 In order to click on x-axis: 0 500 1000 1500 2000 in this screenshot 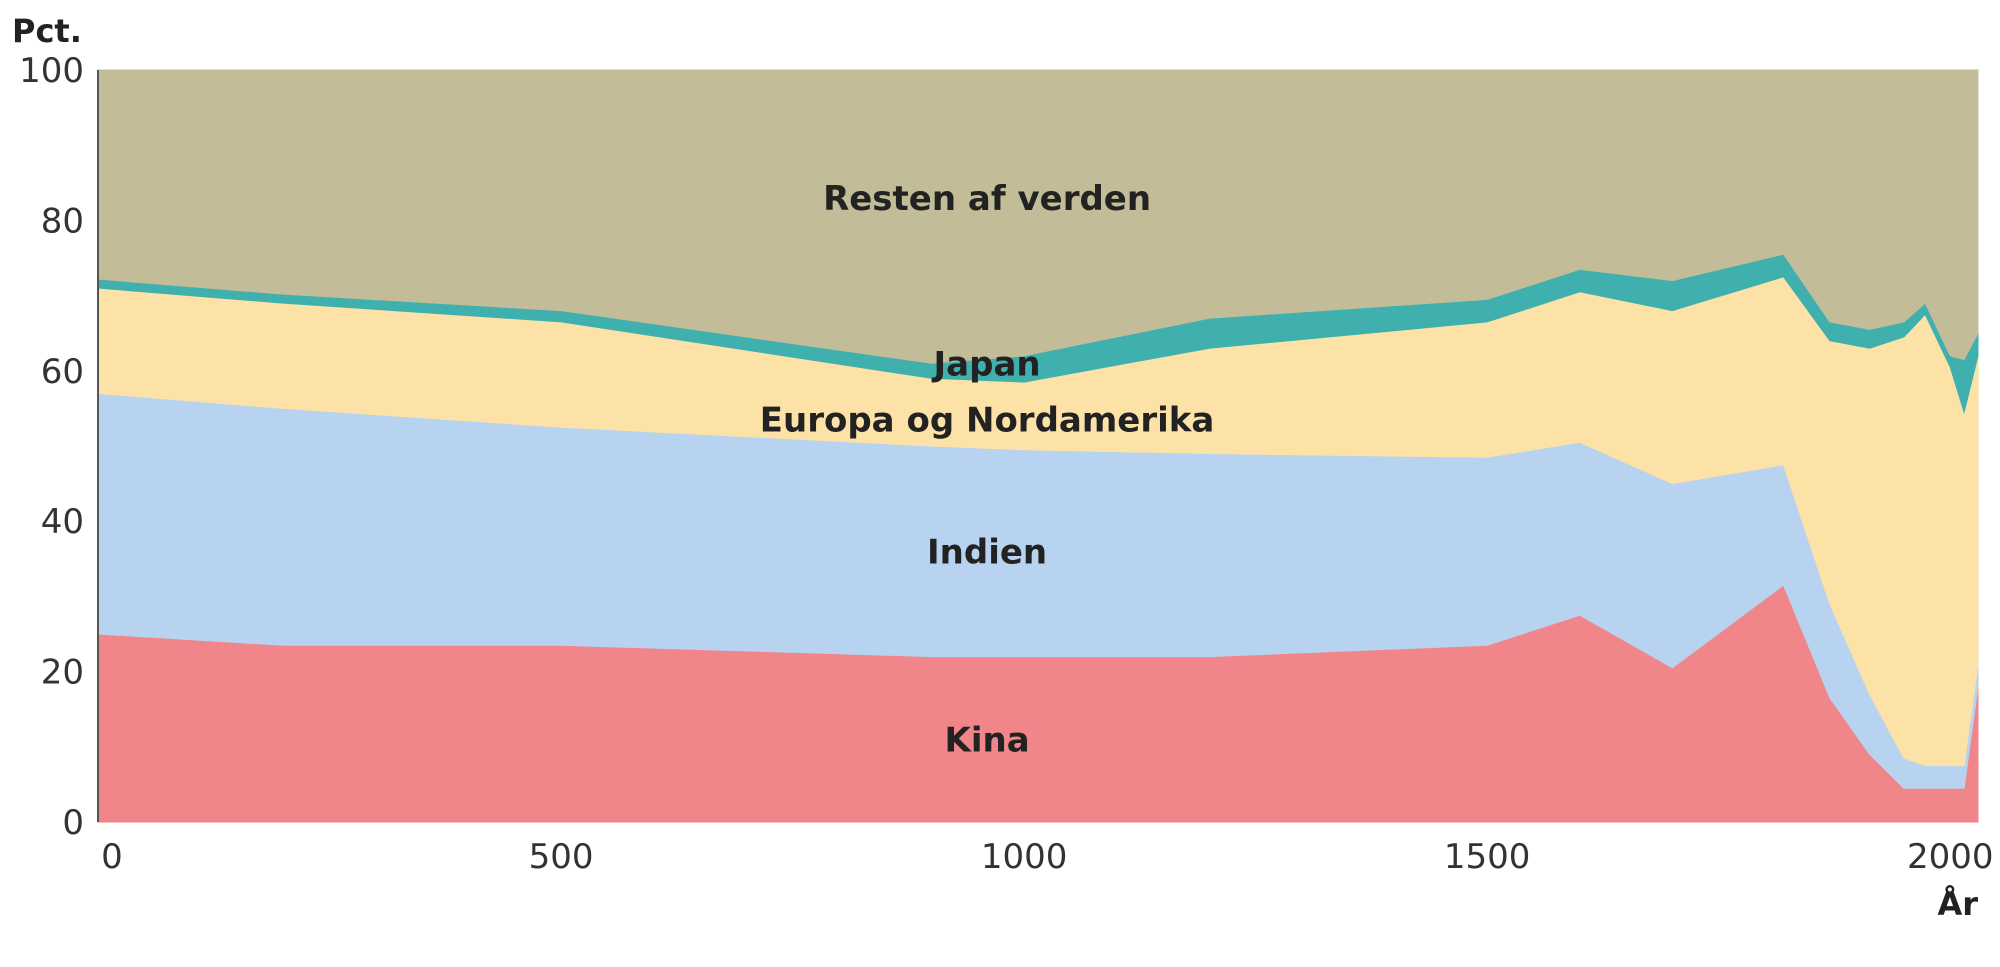, I will do `click(1047, 857)`.